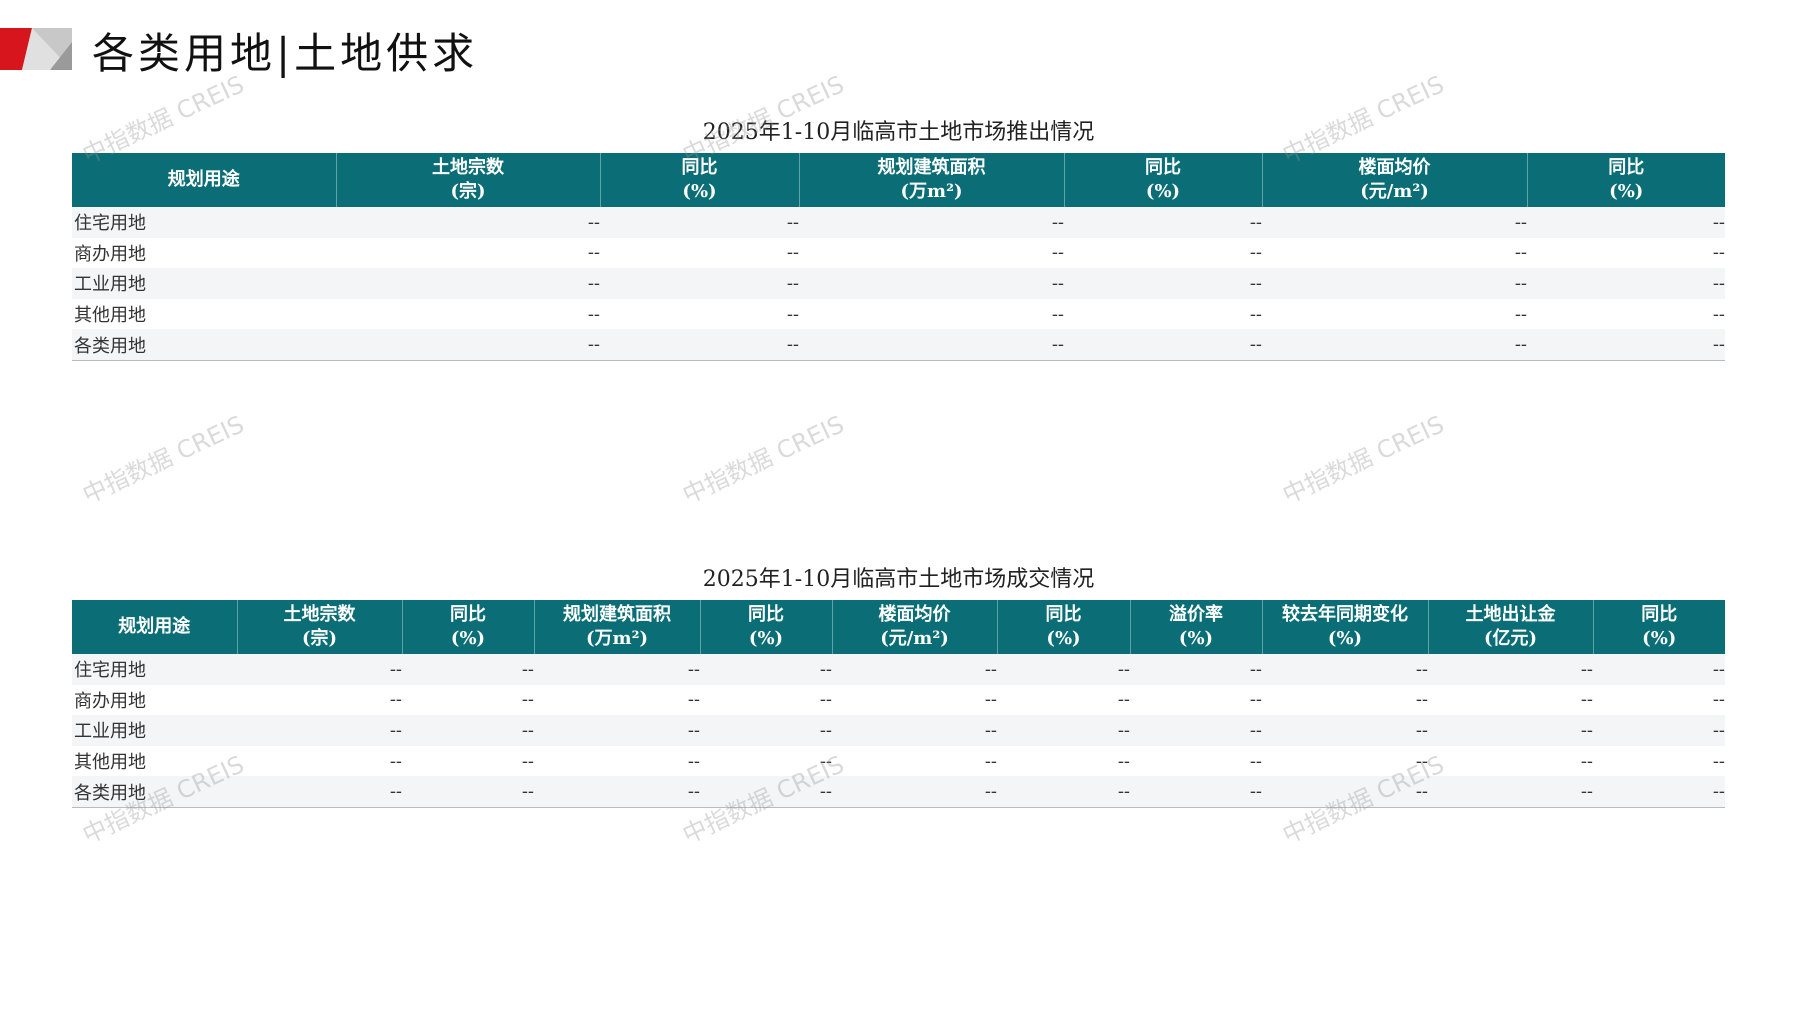 Image resolution: width=1797 pixels, height=1010 pixels. I want to click on column-header: 楼面均价 (元/m²), so click(914, 627).